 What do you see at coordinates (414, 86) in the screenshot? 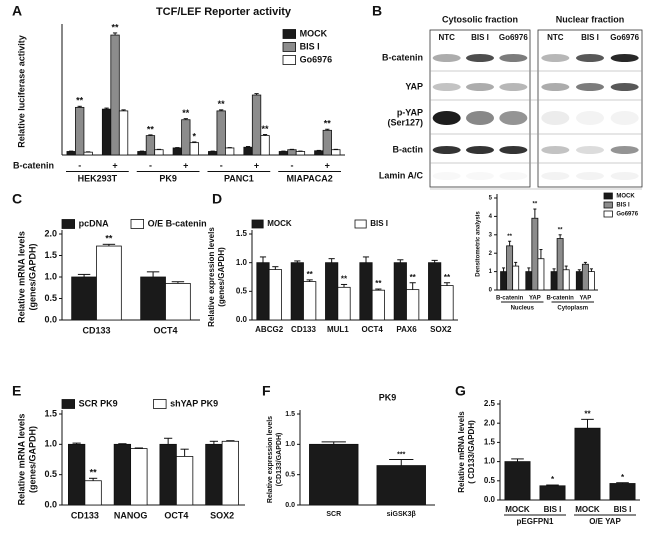
I see `row-label: YAP` at bounding box center [414, 86].